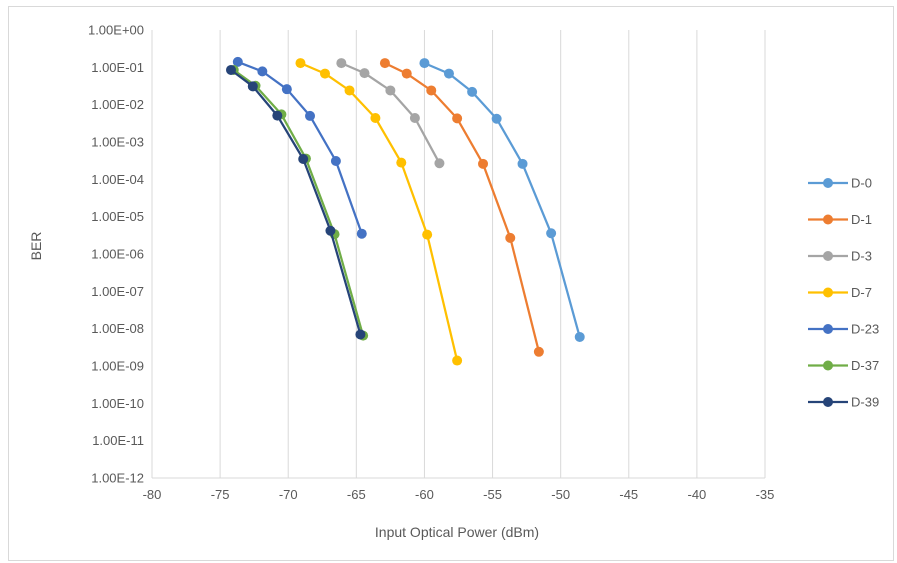 This screenshot has height=563, width=897. I want to click on y-tick-label: 1.00E-08, so click(117, 328).